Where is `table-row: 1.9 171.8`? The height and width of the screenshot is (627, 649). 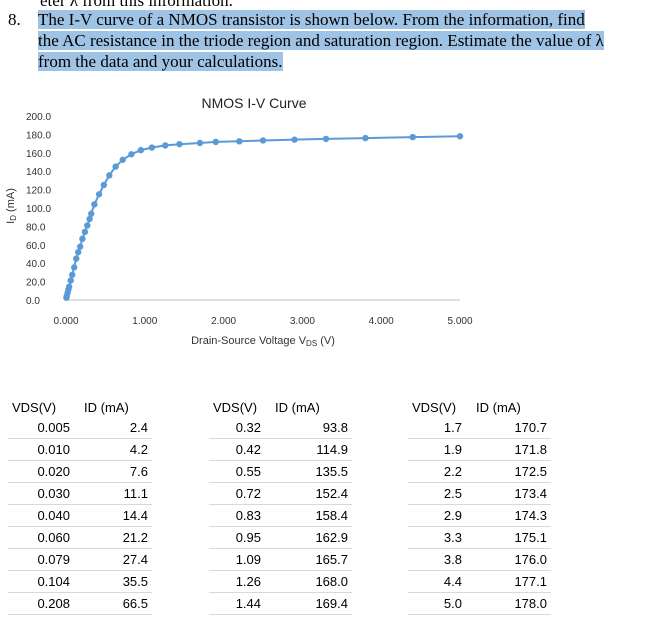 table-row: 1.9 171.8 is located at coordinates (479, 449).